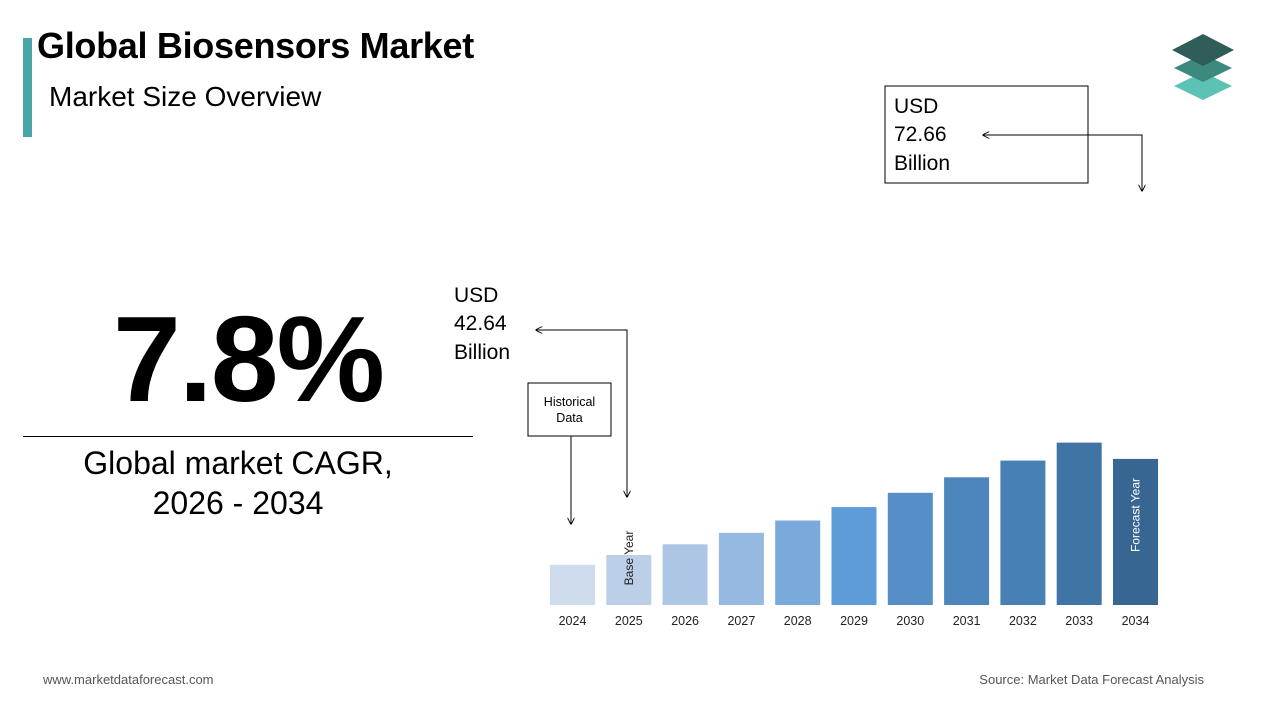 The height and width of the screenshot is (720, 1280). I want to click on bar-inner-label-2025: Base Year, so click(629, 558).